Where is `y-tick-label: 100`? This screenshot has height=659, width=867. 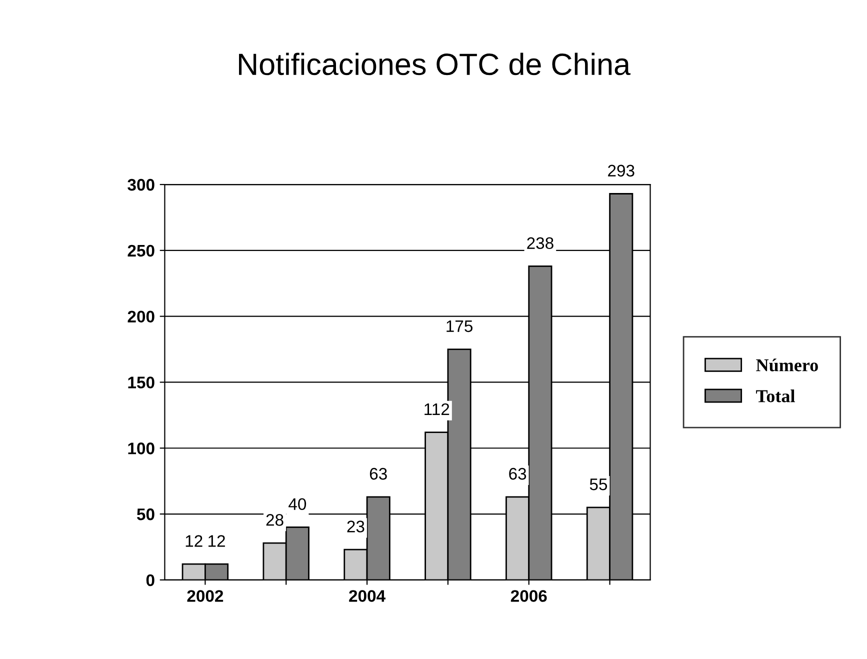
y-tick-label: 100 is located at coordinates (141, 448).